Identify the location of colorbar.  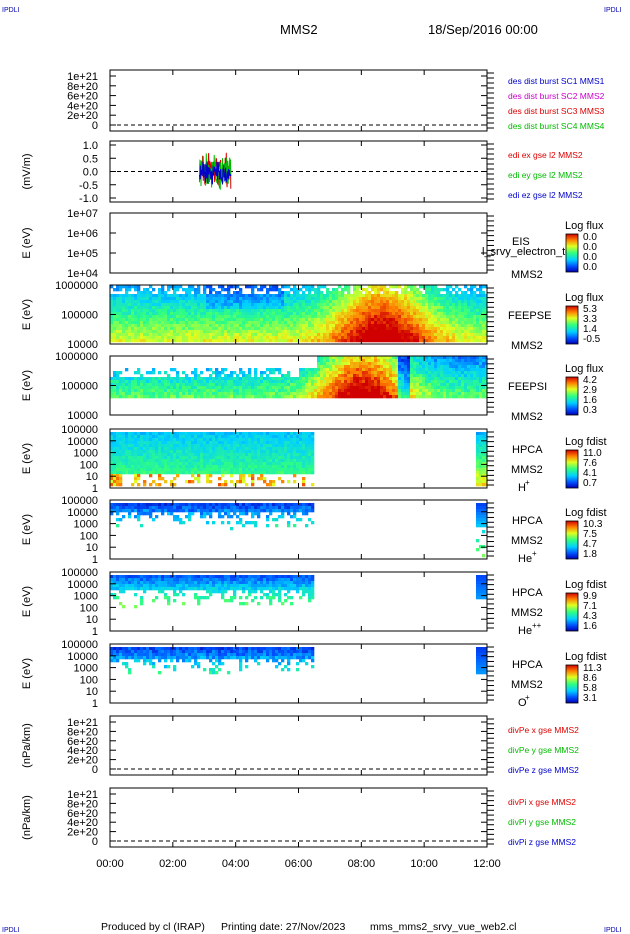
(572, 325).